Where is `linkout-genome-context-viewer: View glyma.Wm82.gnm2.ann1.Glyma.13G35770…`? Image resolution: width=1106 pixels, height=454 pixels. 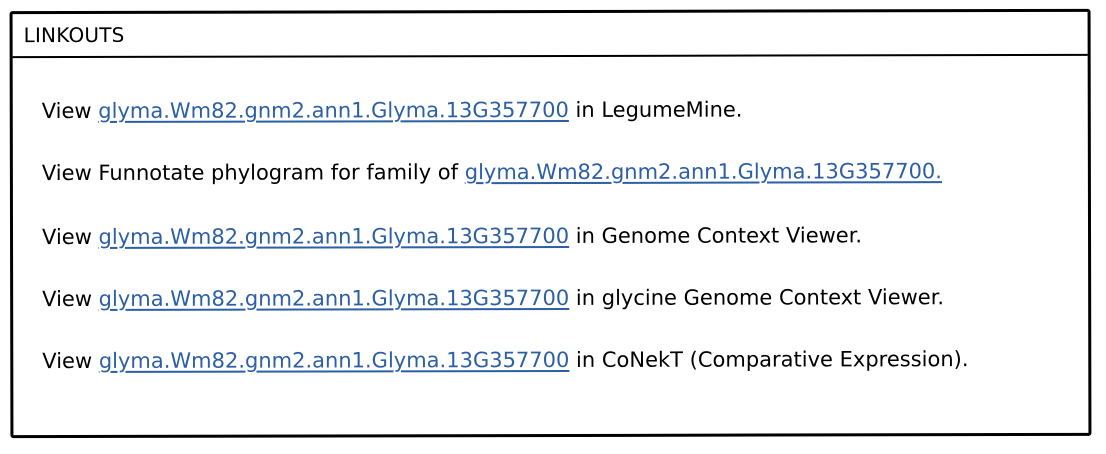
linkout-genome-context-viewer: View glyma.Wm82.gnm2.ann1.Glyma.13G35770… is located at coordinates (452, 236).